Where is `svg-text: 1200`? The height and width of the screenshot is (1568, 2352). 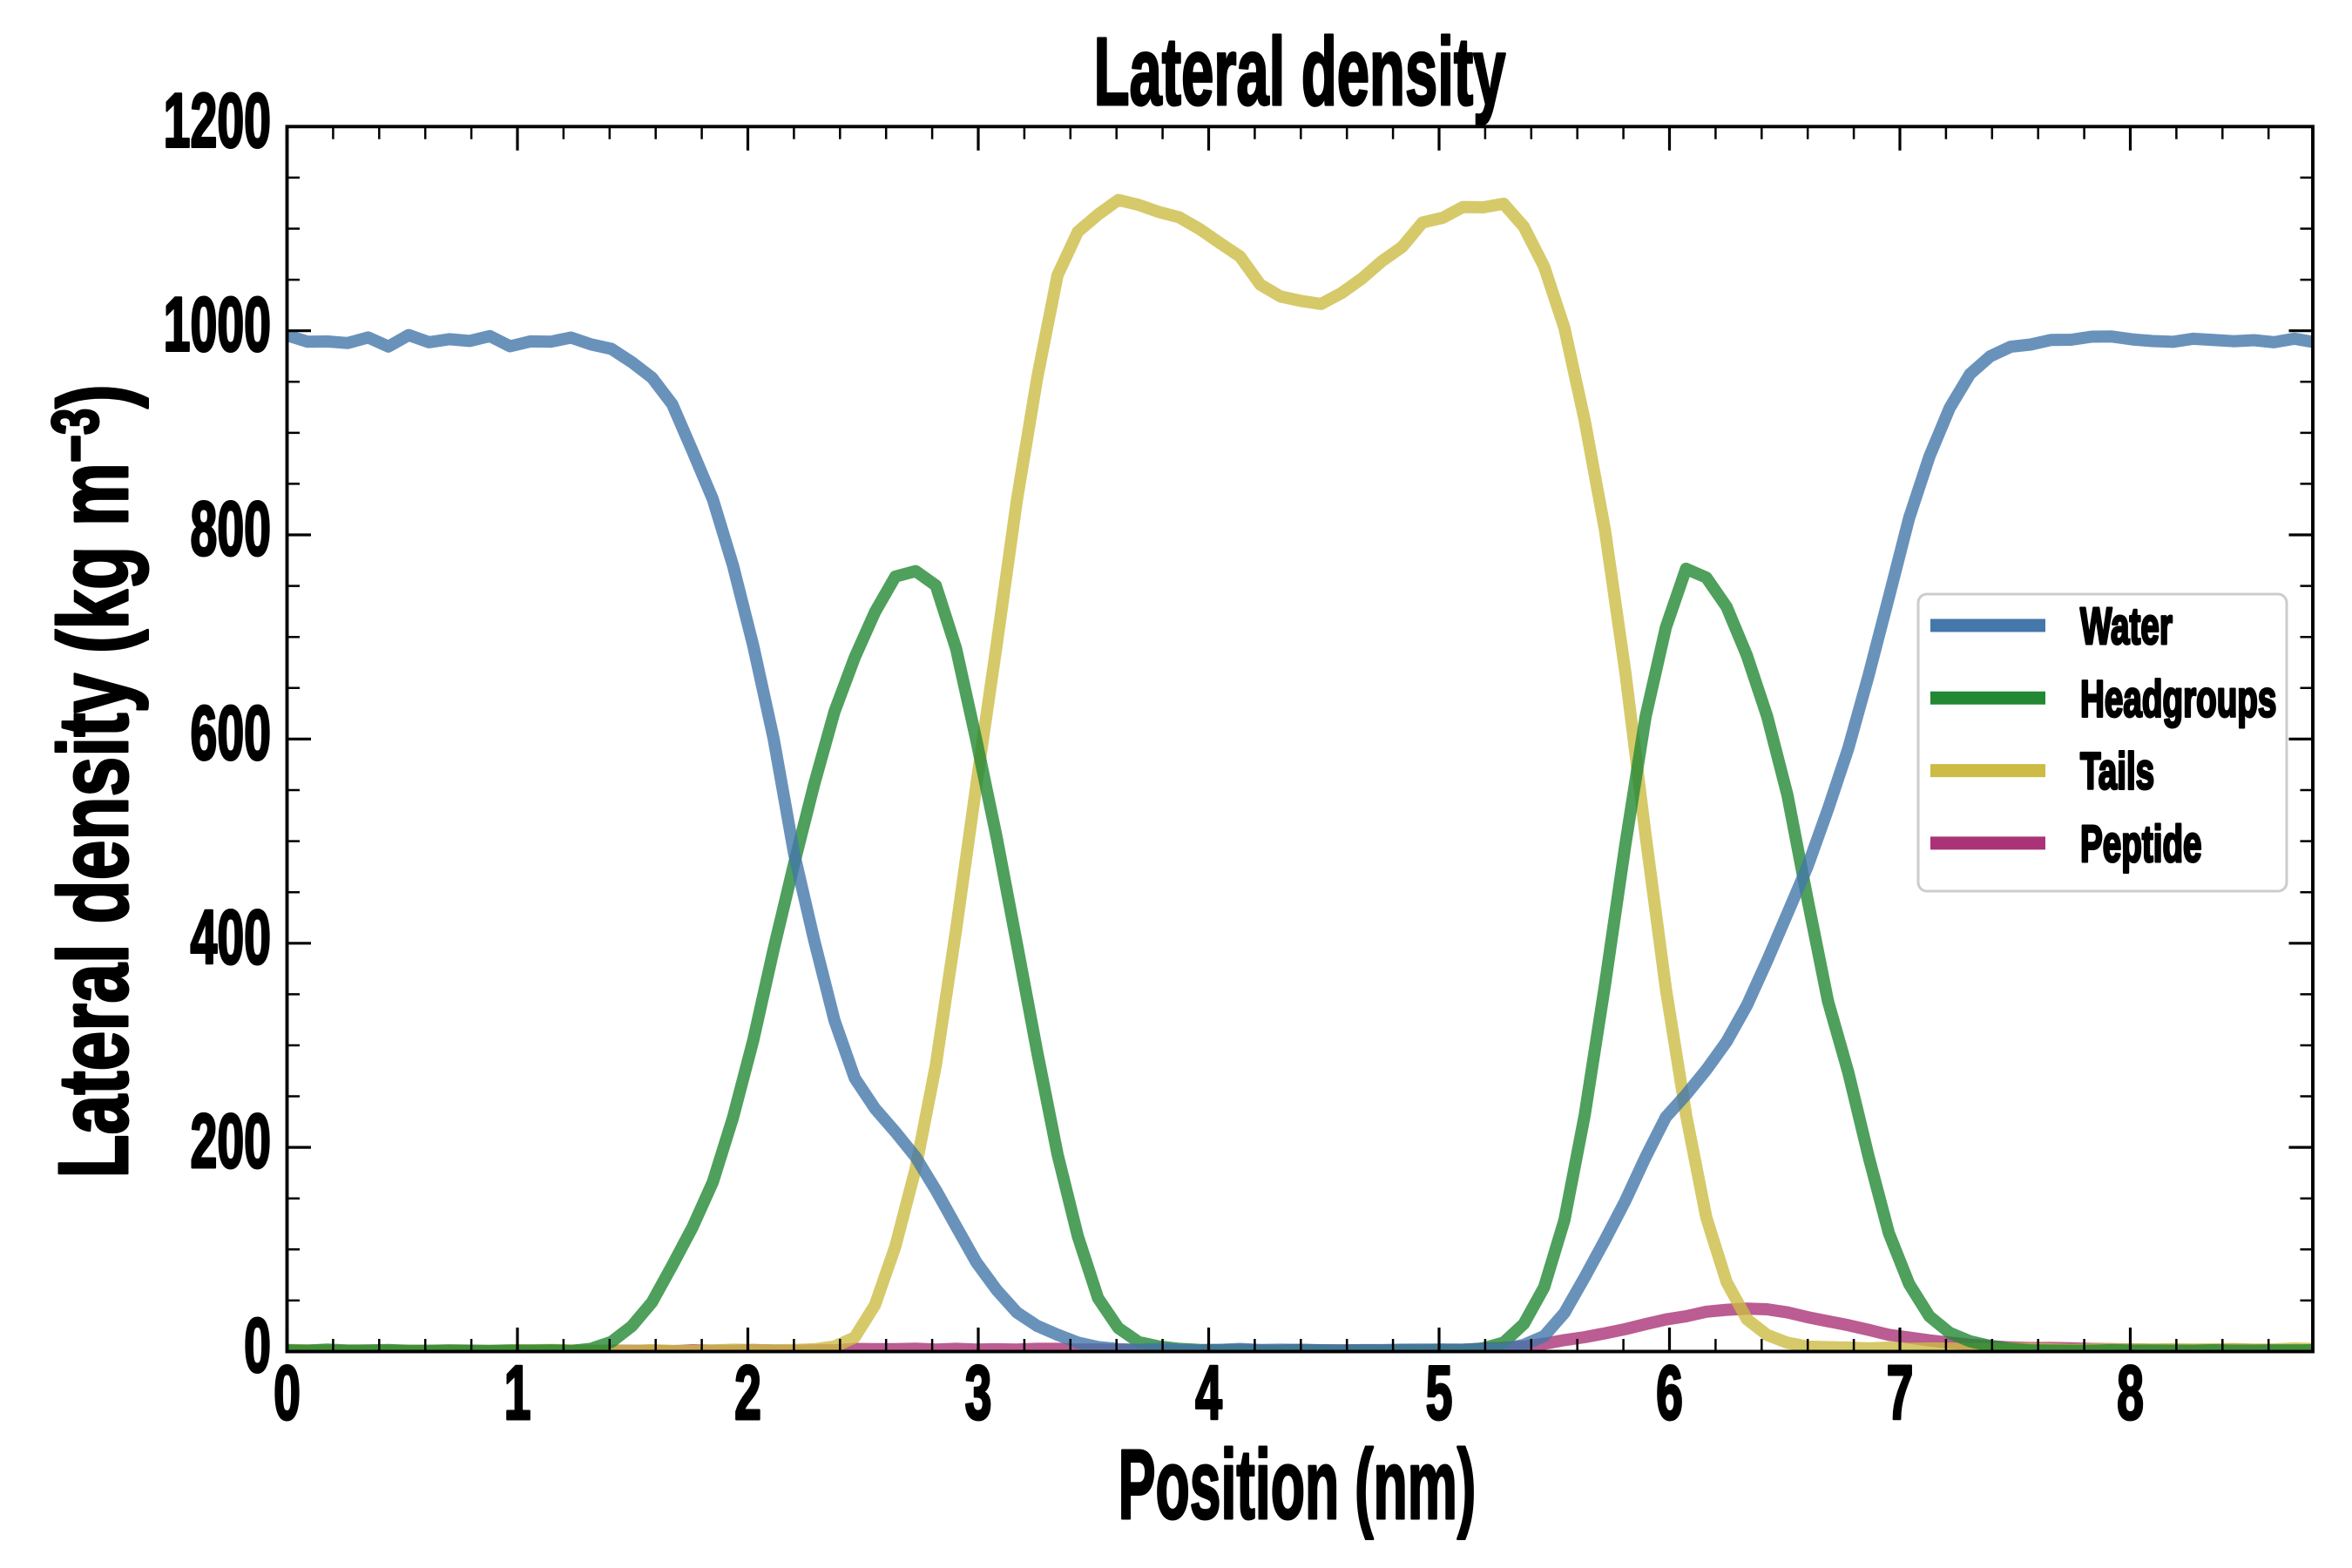
svg-text: 1200 is located at coordinates (217, 120).